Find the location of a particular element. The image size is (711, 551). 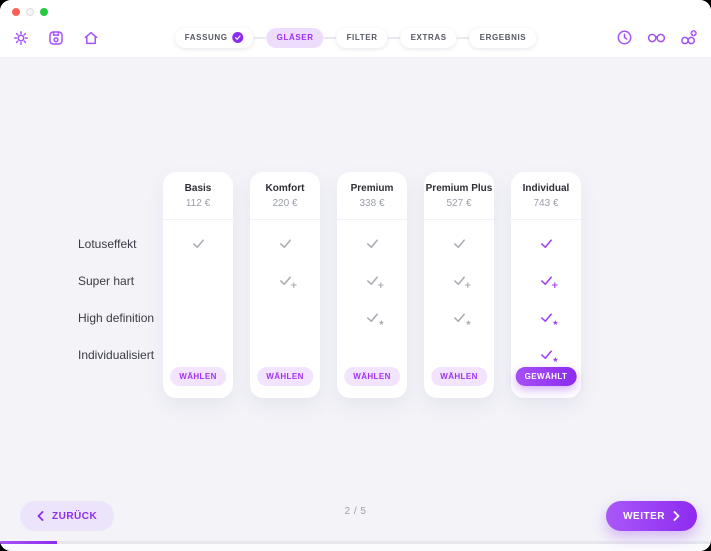

tier-price: 338 € is located at coordinates (372, 203).